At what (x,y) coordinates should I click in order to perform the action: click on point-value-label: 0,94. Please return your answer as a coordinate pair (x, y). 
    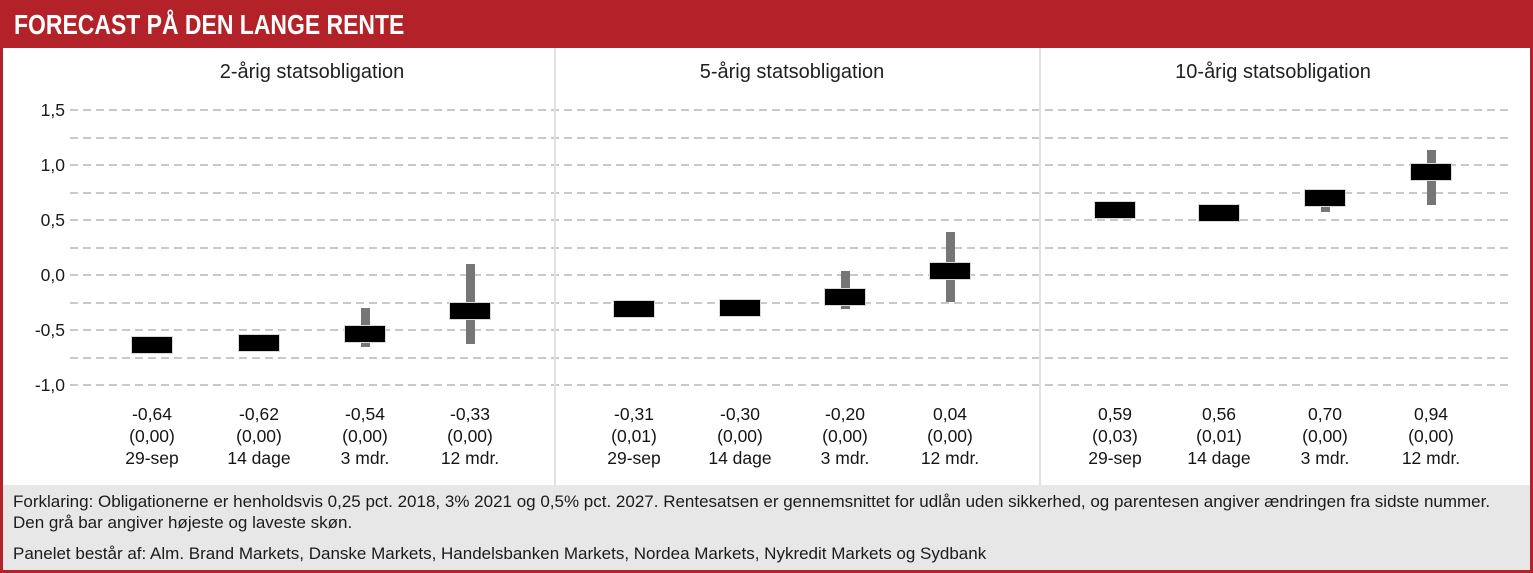
    Looking at the image, I should click on (1431, 414).